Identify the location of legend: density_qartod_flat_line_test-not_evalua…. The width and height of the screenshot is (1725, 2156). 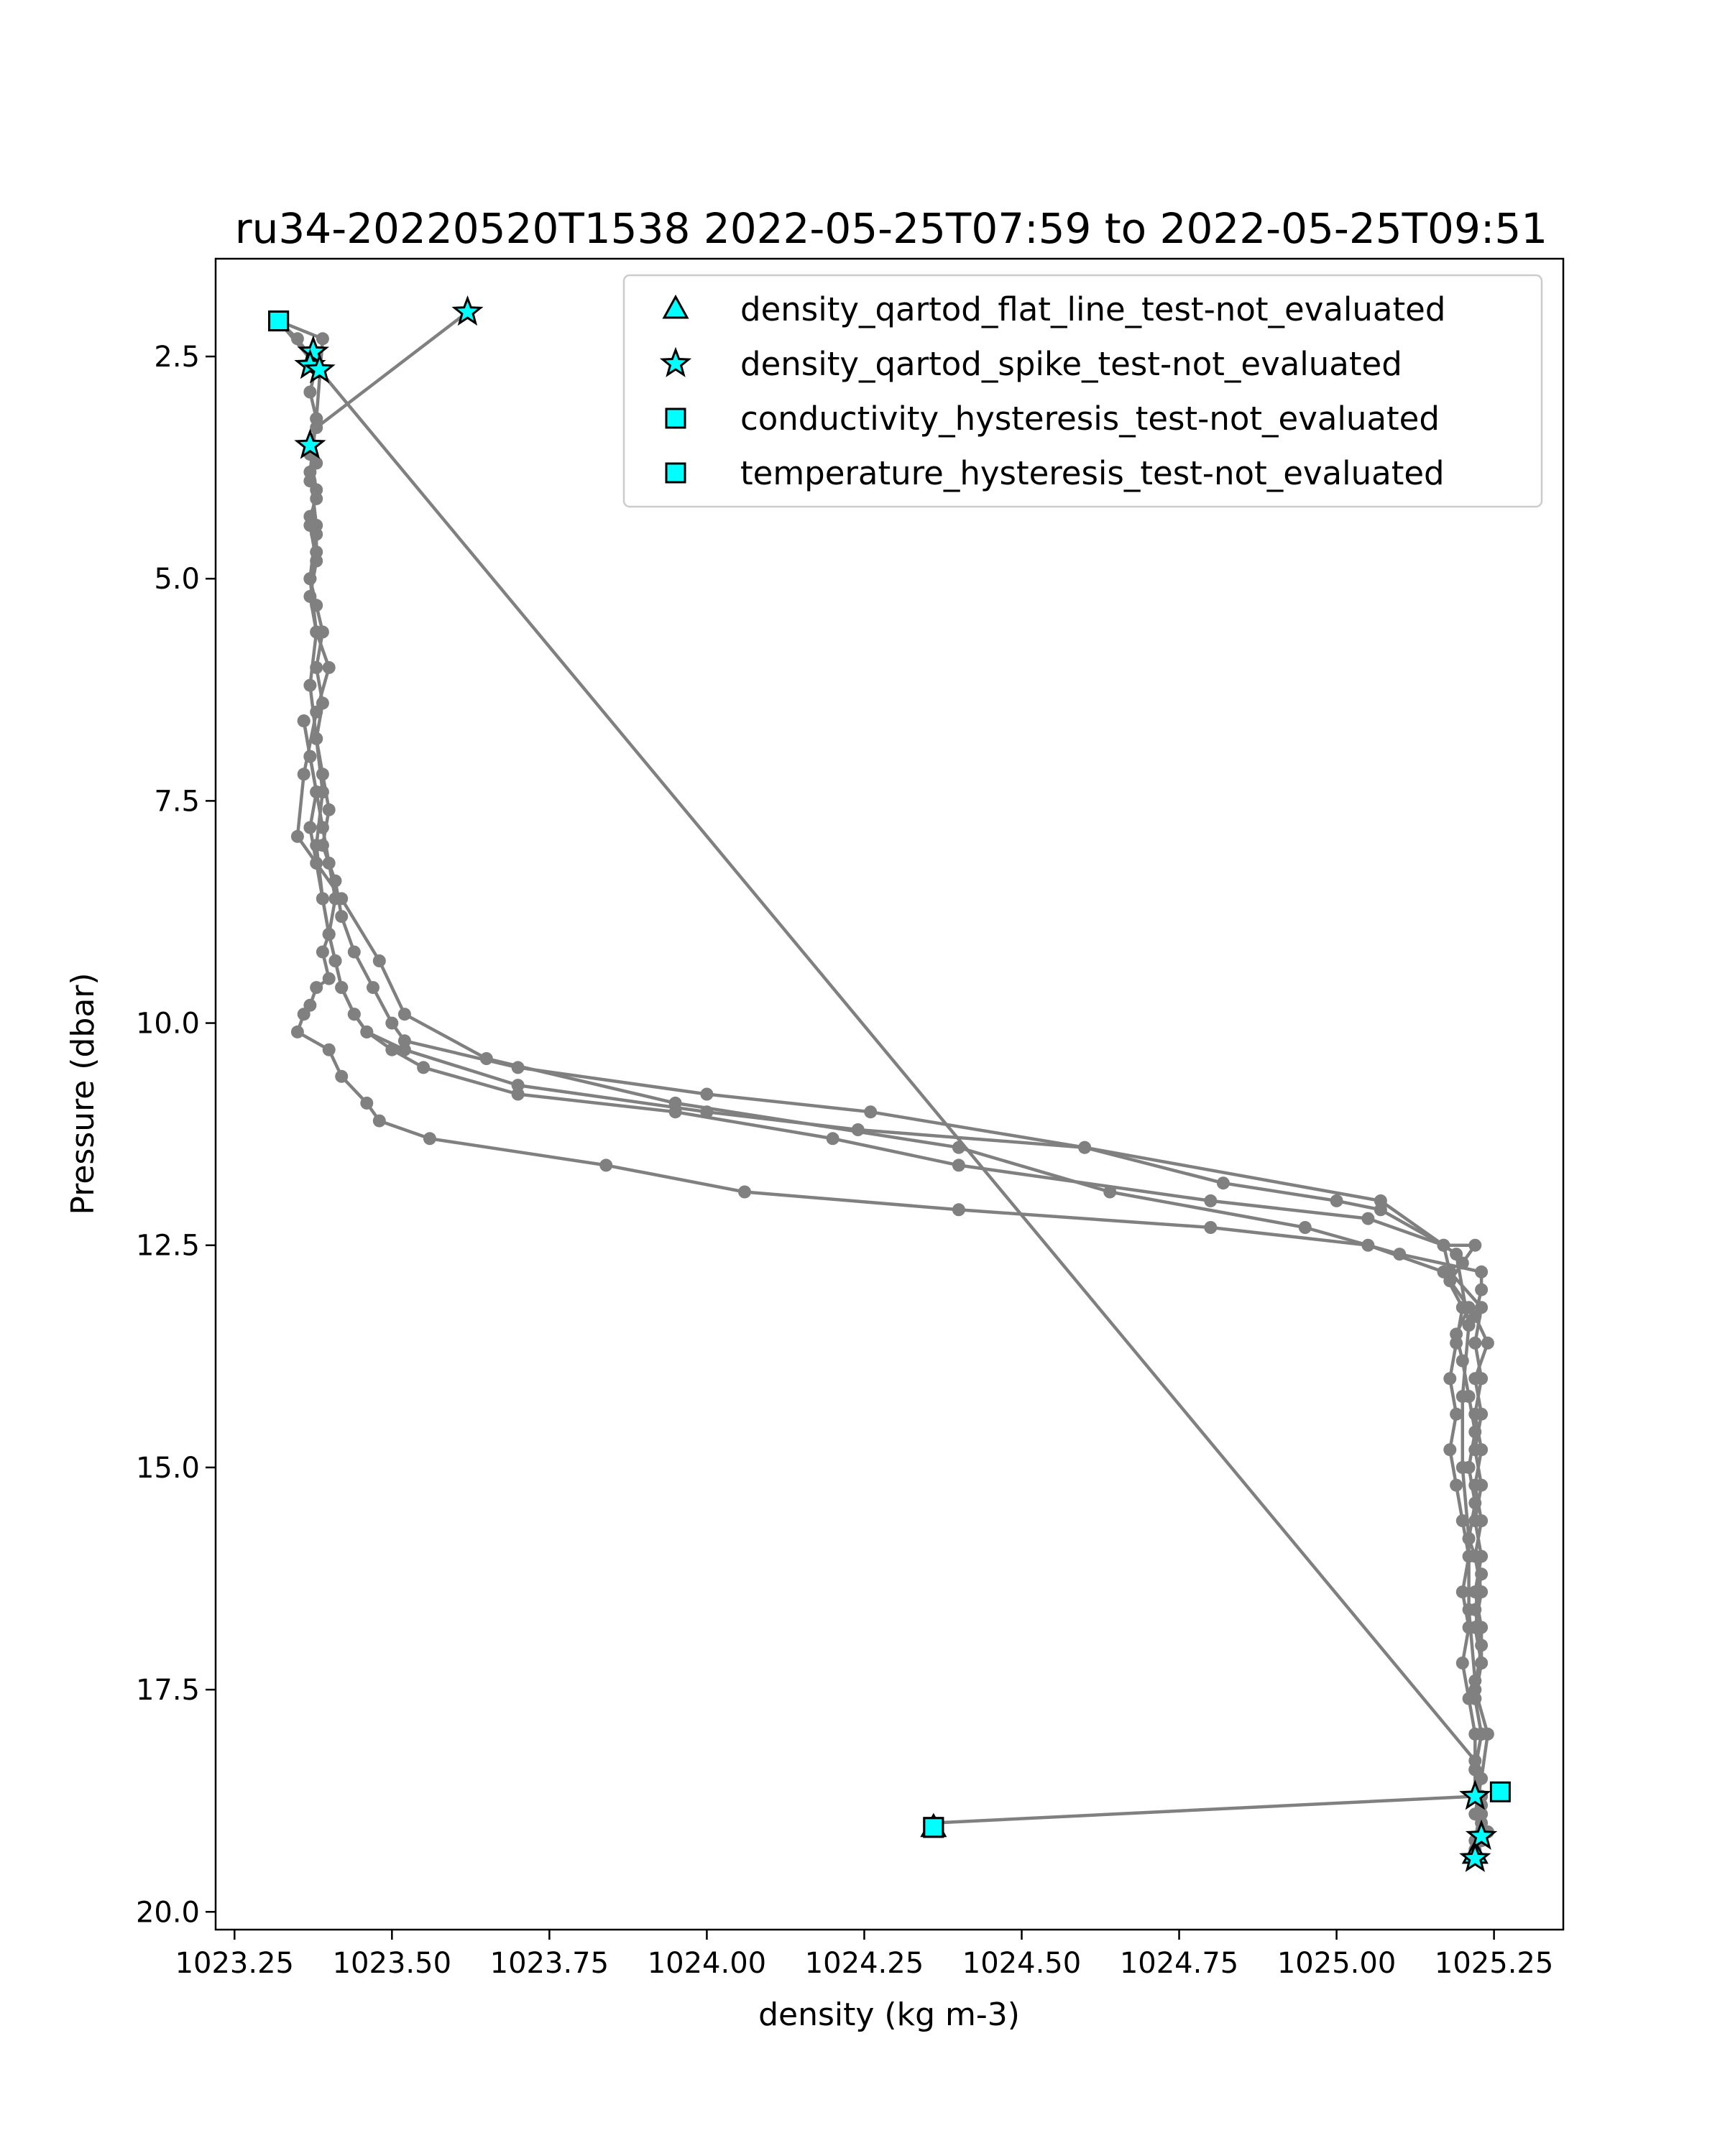
(1082, 391).